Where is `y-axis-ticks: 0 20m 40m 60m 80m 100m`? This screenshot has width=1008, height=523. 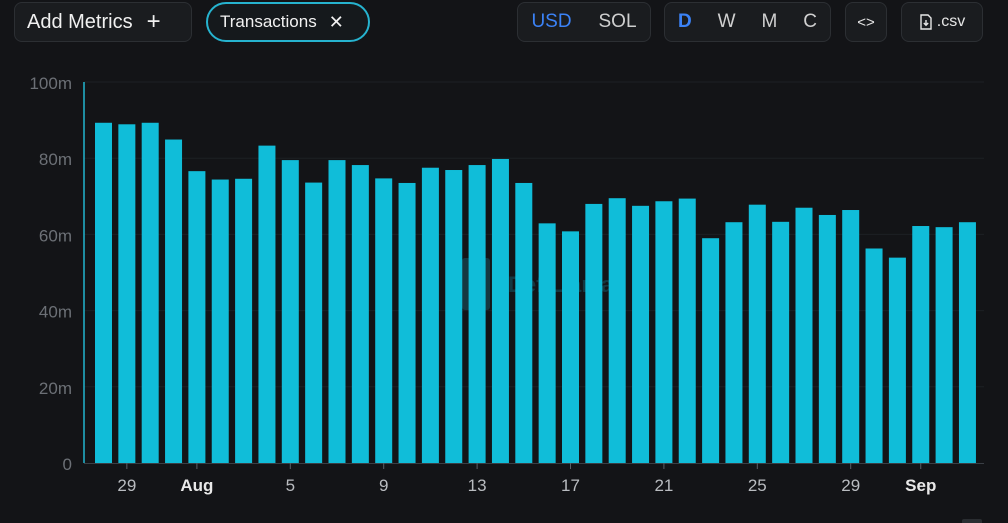 y-axis-ticks: 0 20m 40m 60m 80m 100m is located at coordinates (50, 274).